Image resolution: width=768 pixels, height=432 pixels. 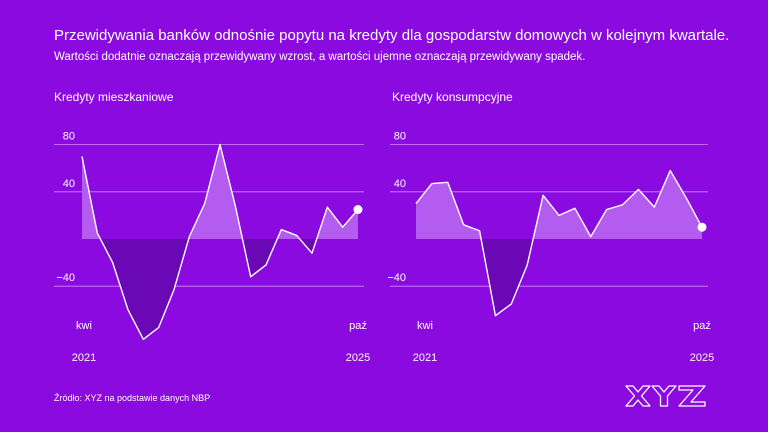 I want to click on y-tick-label-consumer-0: 80, so click(x=400, y=137).